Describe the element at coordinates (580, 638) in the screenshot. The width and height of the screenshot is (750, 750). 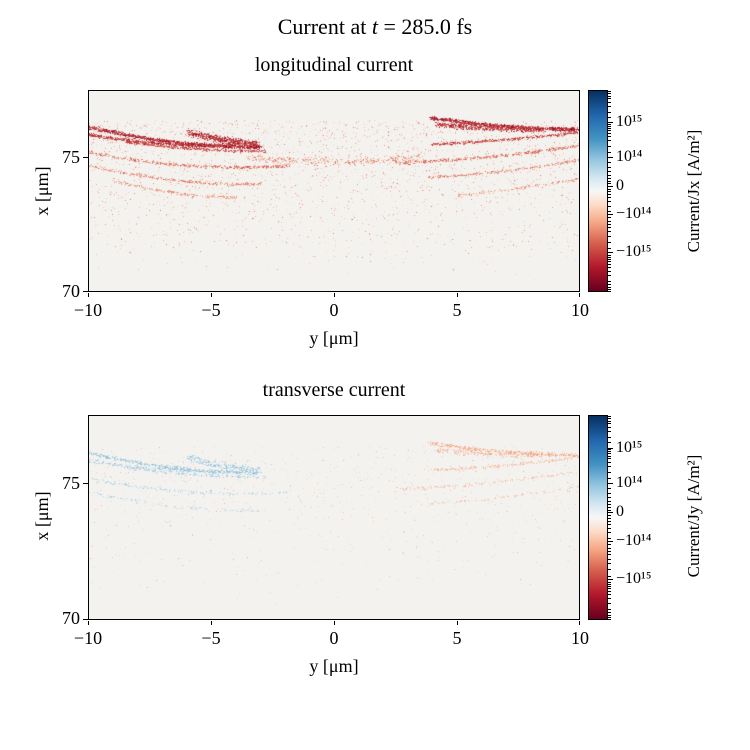
I see `x-tick-label: 10` at that location.